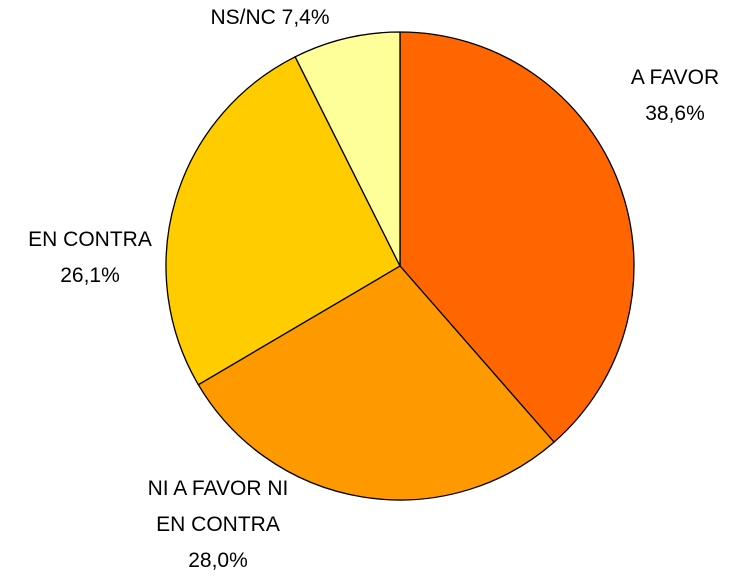 This screenshot has height=580, width=738. What do you see at coordinates (90, 275) in the screenshot?
I see `value-label: 26,1%` at bounding box center [90, 275].